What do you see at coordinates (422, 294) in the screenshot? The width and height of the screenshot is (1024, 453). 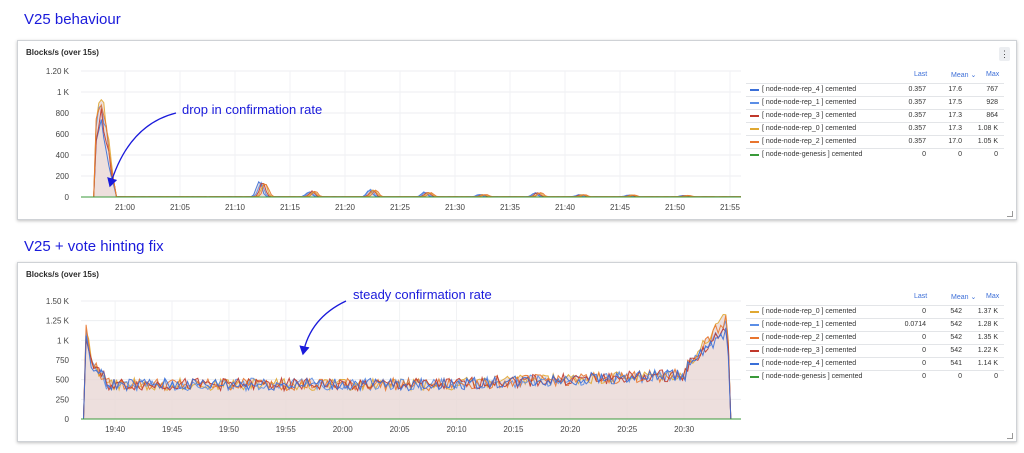 I see `annotation-steady: steady confirmation rate` at bounding box center [422, 294].